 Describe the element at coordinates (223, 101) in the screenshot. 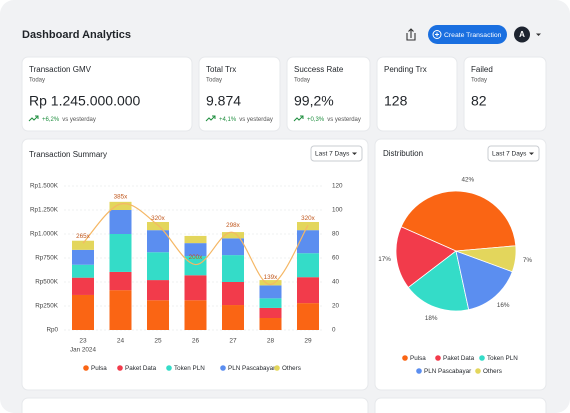

I see `card-value: 9.874` at that location.